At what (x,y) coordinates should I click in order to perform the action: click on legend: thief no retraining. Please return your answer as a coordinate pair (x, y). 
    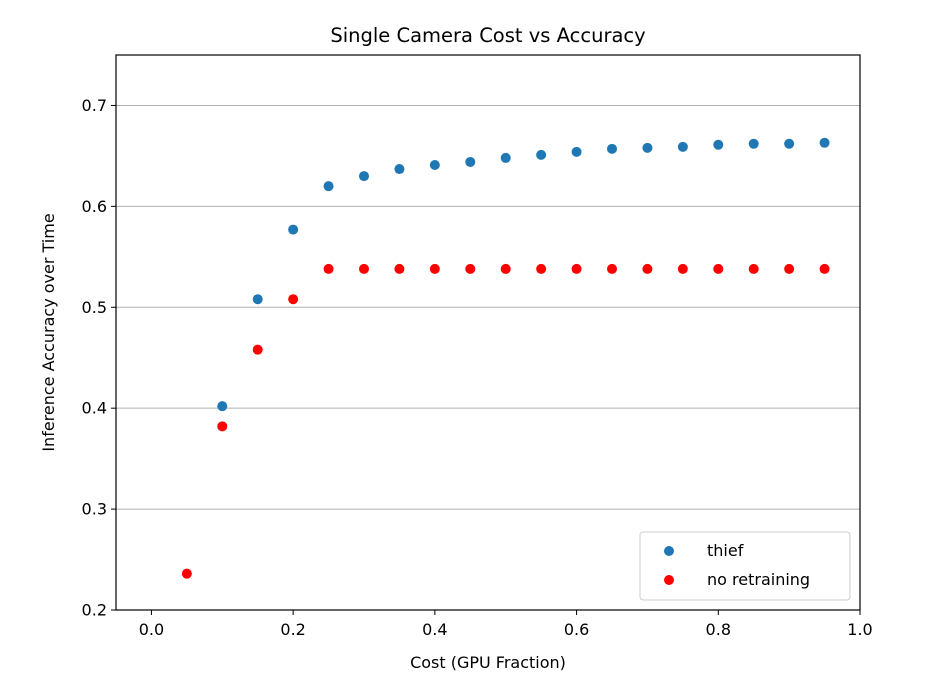
    Looking at the image, I should click on (745, 566).